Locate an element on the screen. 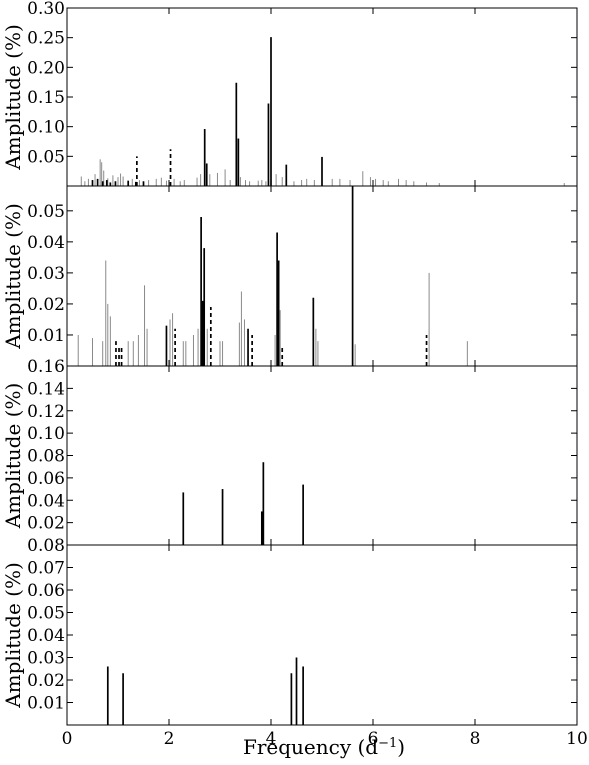 This screenshot has width=589, height=765. x-tick-label: 10 is located at coordinates (577, 739).